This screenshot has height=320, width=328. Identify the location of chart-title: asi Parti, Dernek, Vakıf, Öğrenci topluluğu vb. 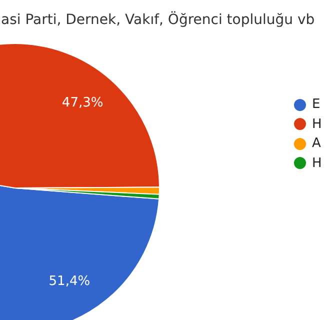
(158, 20).